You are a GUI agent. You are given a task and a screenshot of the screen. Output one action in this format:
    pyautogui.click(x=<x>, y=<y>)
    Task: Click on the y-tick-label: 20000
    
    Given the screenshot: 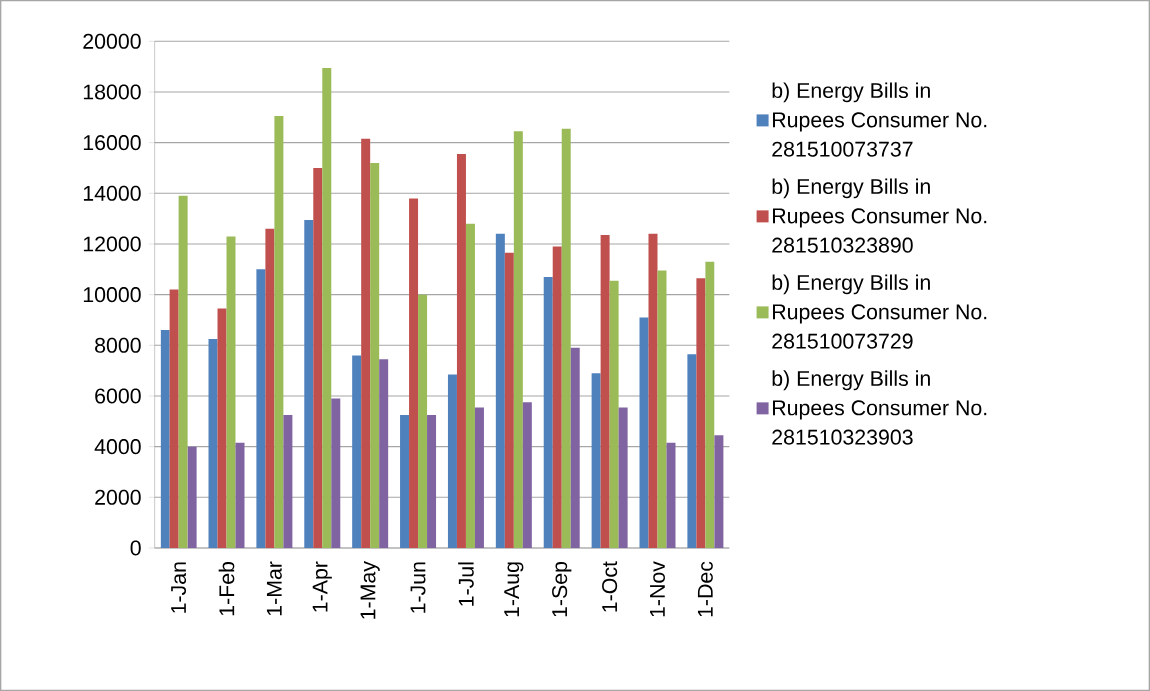 What is the action you would take?
    pyautogui.click(x=112, y=41)
    